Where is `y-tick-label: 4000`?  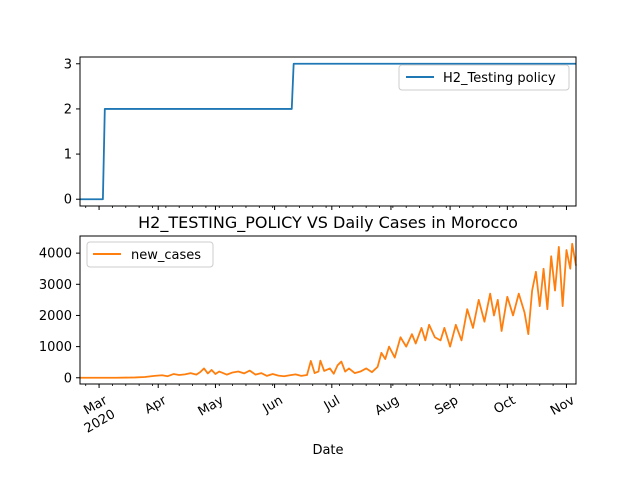
y-tick-label: 4000 is located at coordinates (55, 254).